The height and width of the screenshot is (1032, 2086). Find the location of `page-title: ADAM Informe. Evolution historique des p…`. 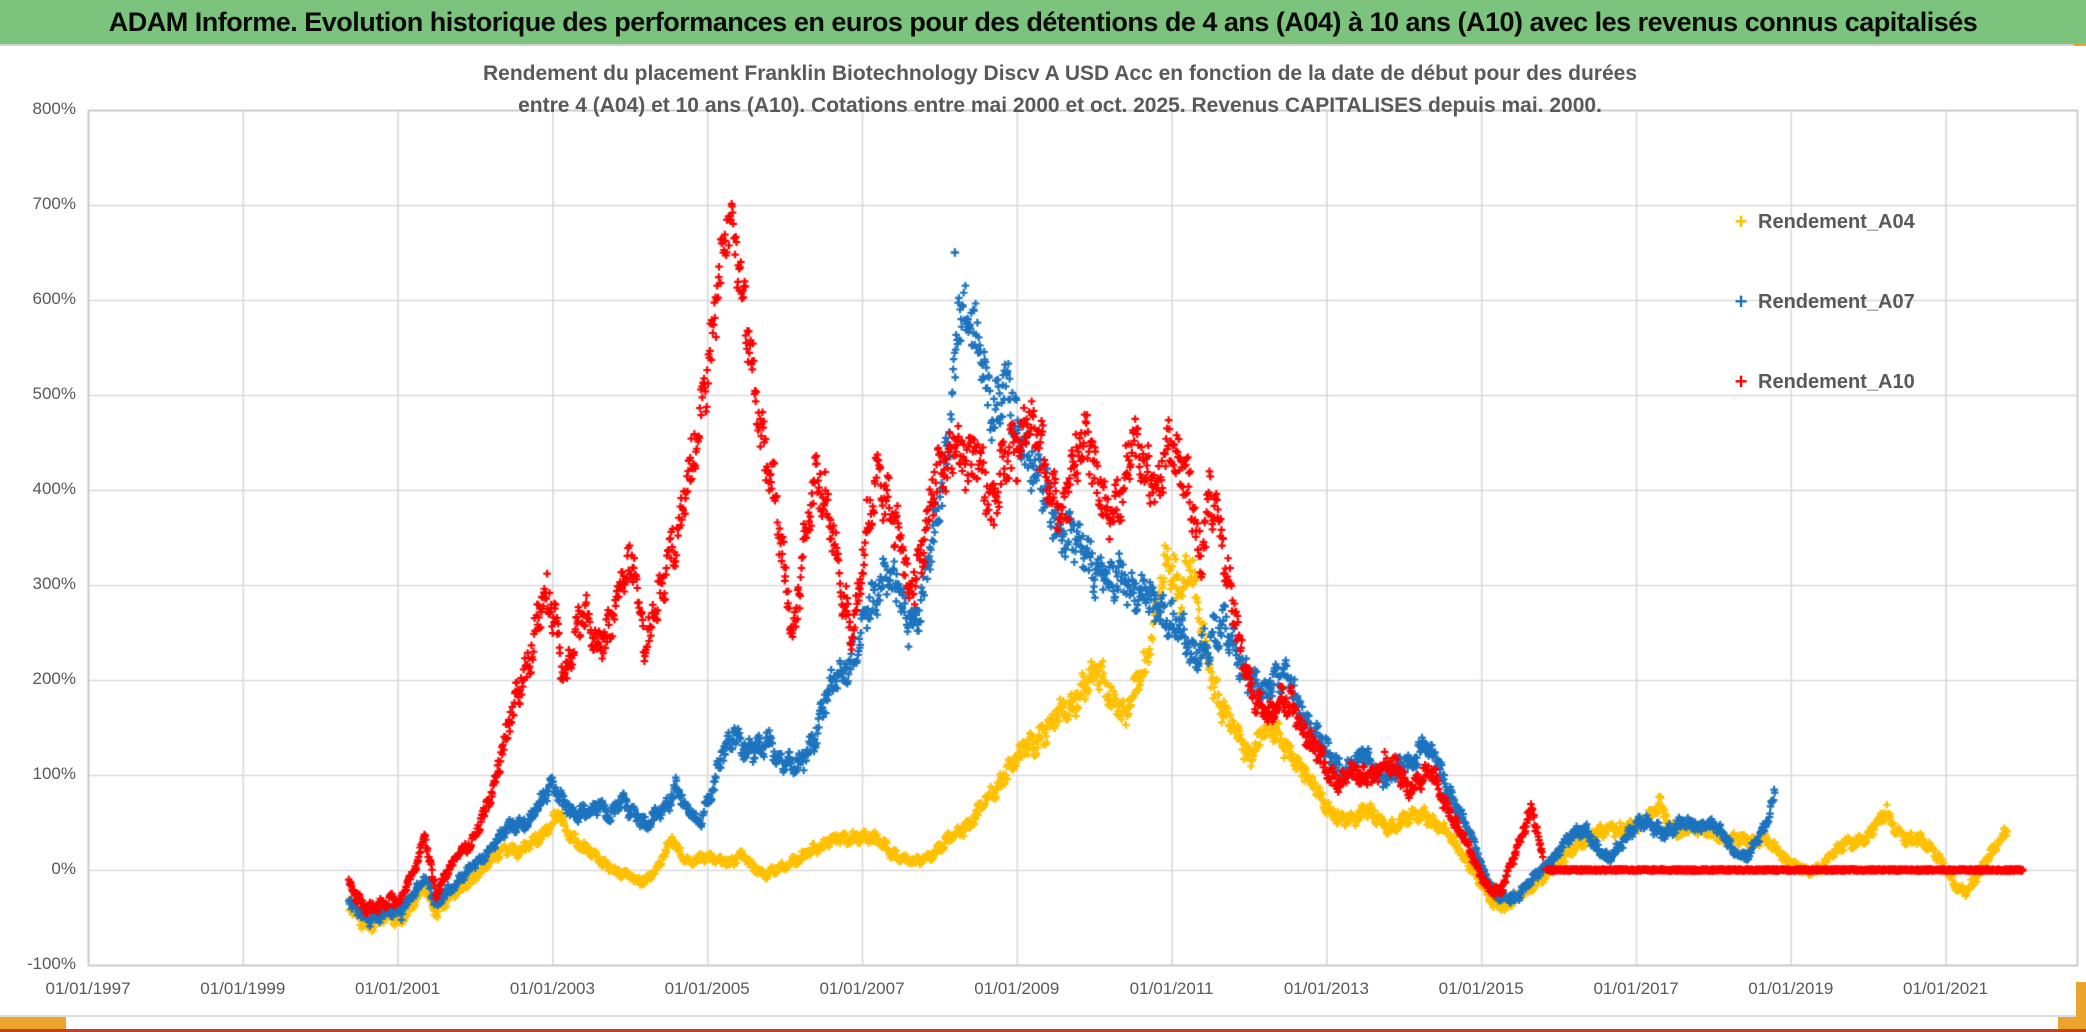

page-title: ADAM Informe. Evolution historique des p… is located at coordinates (1043, 21).